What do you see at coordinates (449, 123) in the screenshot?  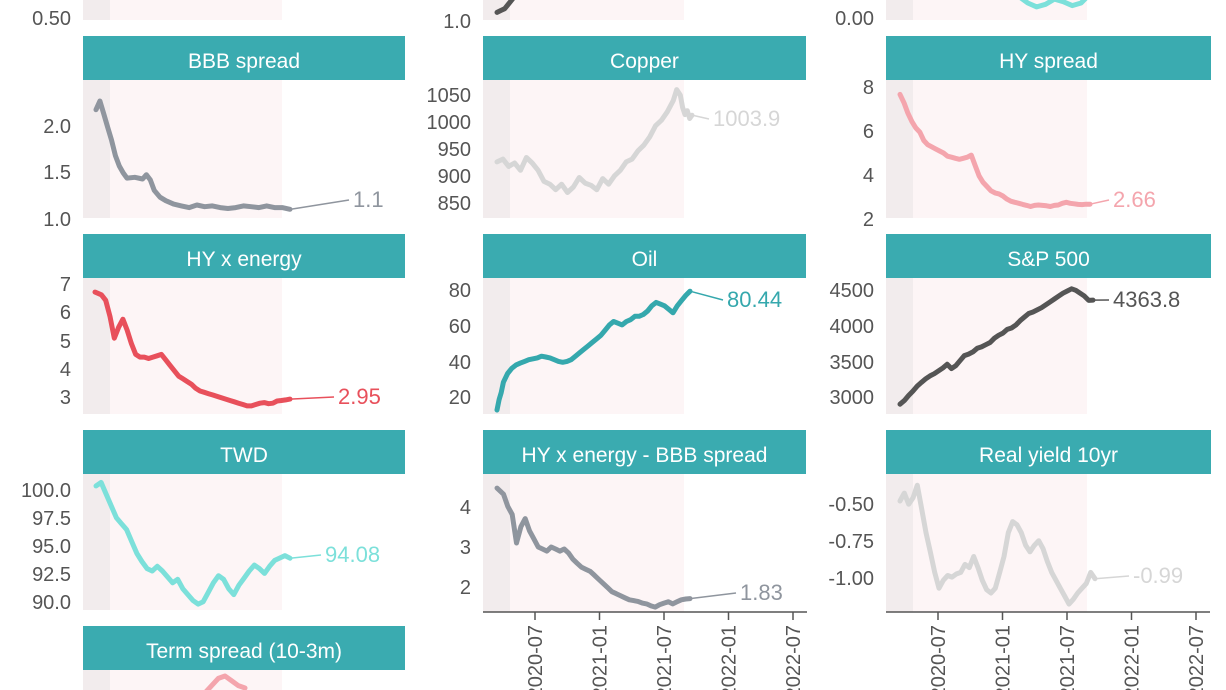 I see `y-tick-label: 1000` at bounding box center [449, 123].